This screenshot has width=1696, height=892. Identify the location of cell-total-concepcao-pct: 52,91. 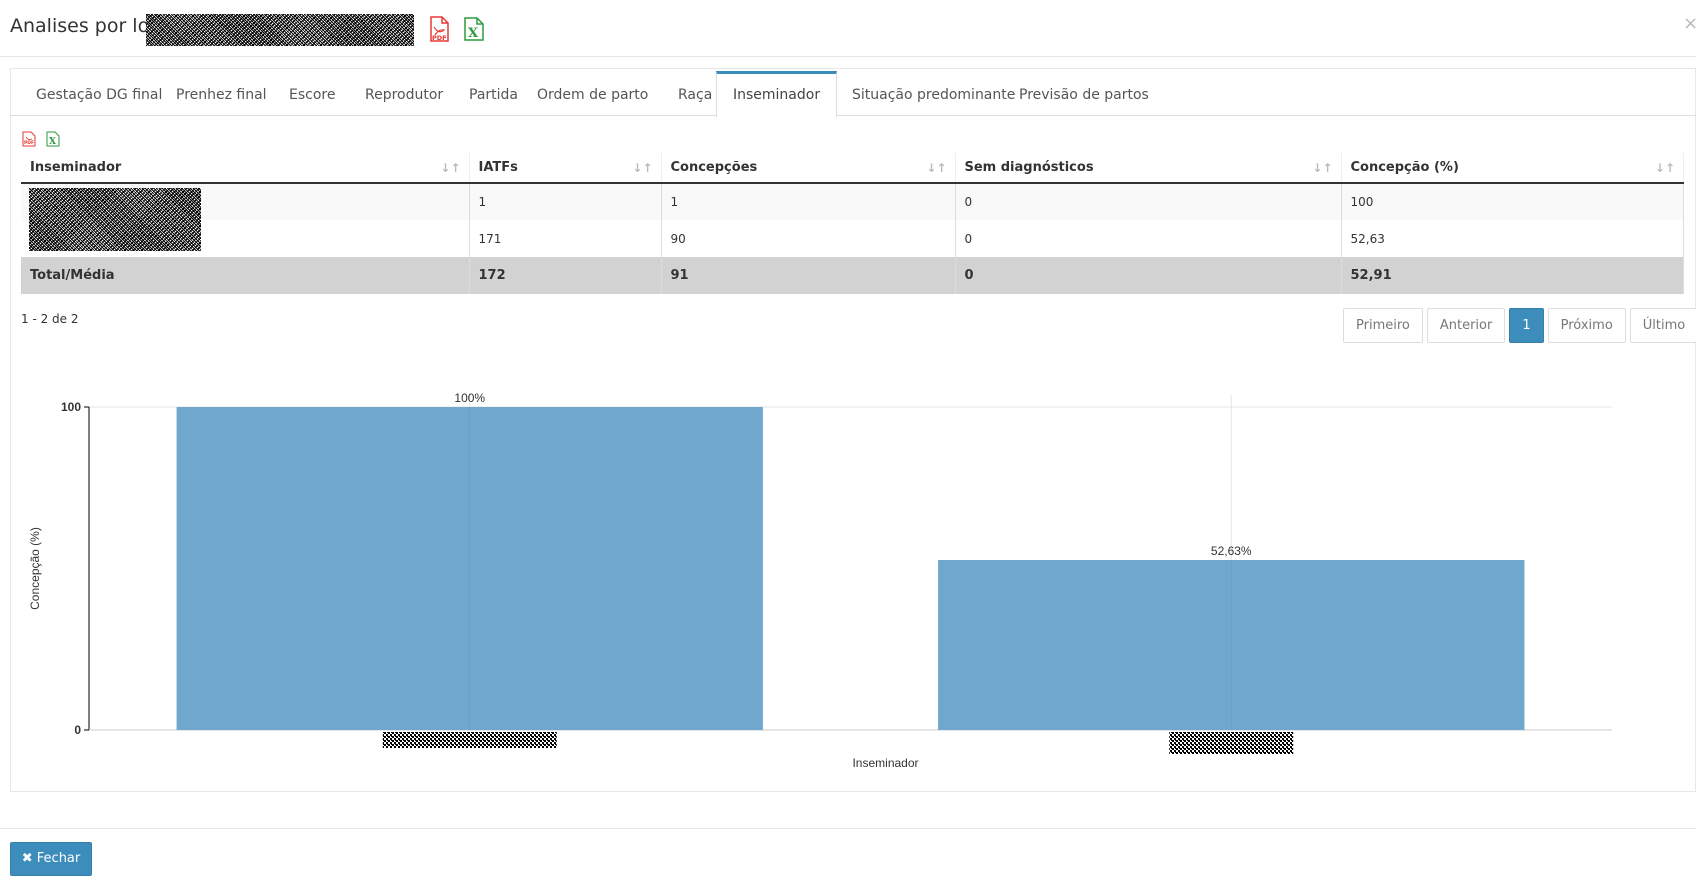
(1512, 275).